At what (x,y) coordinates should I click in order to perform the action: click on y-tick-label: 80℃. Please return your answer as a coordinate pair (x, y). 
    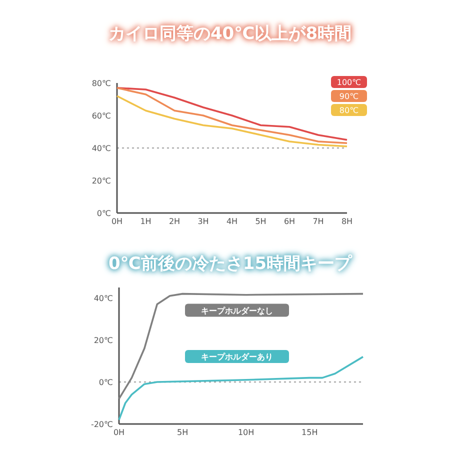
    Looking at the image, I should click on (102, 83).